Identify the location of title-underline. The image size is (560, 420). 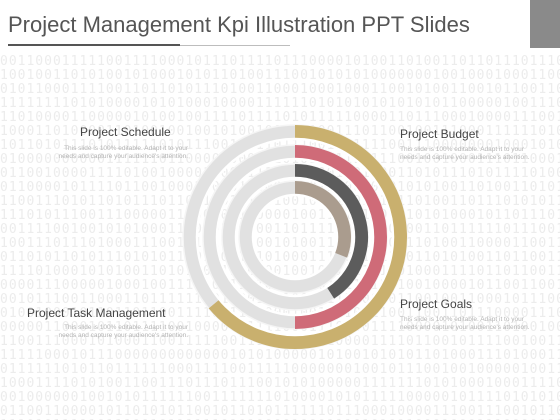
(94, 45).